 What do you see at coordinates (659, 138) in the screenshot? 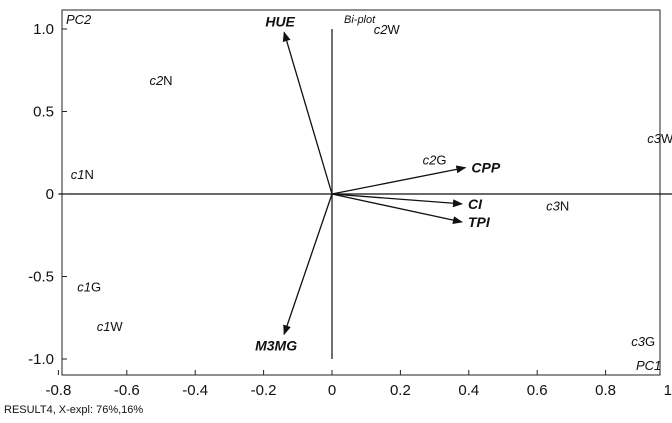
I see `observation-label: c3W` at bounding box center [659, 138].